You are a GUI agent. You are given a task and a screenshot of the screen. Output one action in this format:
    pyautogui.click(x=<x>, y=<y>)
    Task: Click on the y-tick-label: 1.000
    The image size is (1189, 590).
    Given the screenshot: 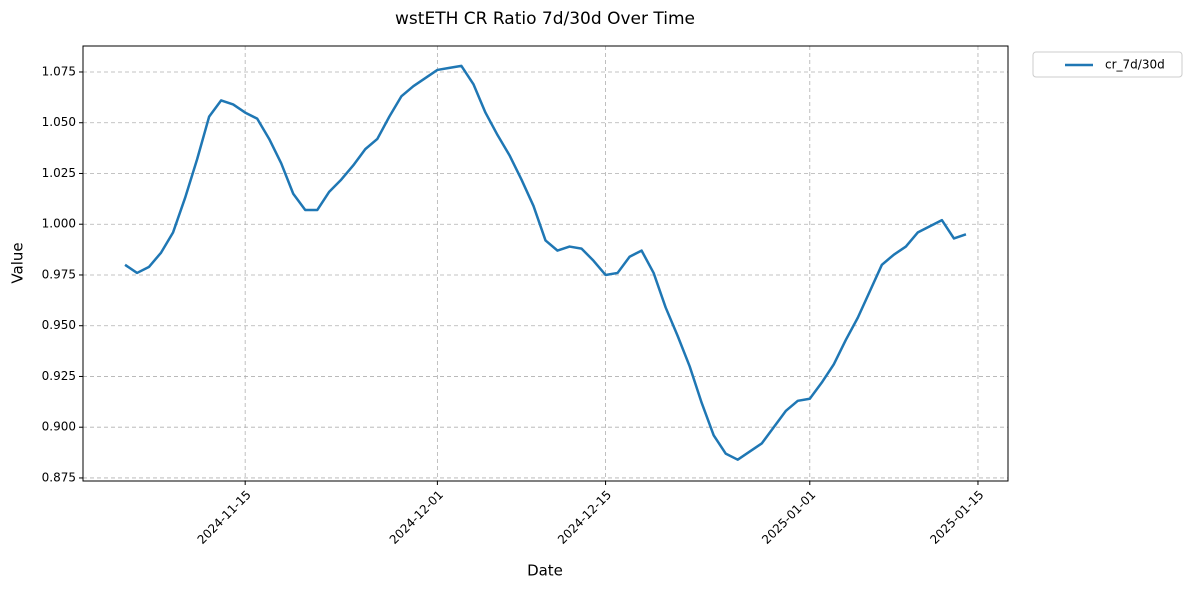 What is the action you would take?
    pyautogui.click(x=59, y=224)
    